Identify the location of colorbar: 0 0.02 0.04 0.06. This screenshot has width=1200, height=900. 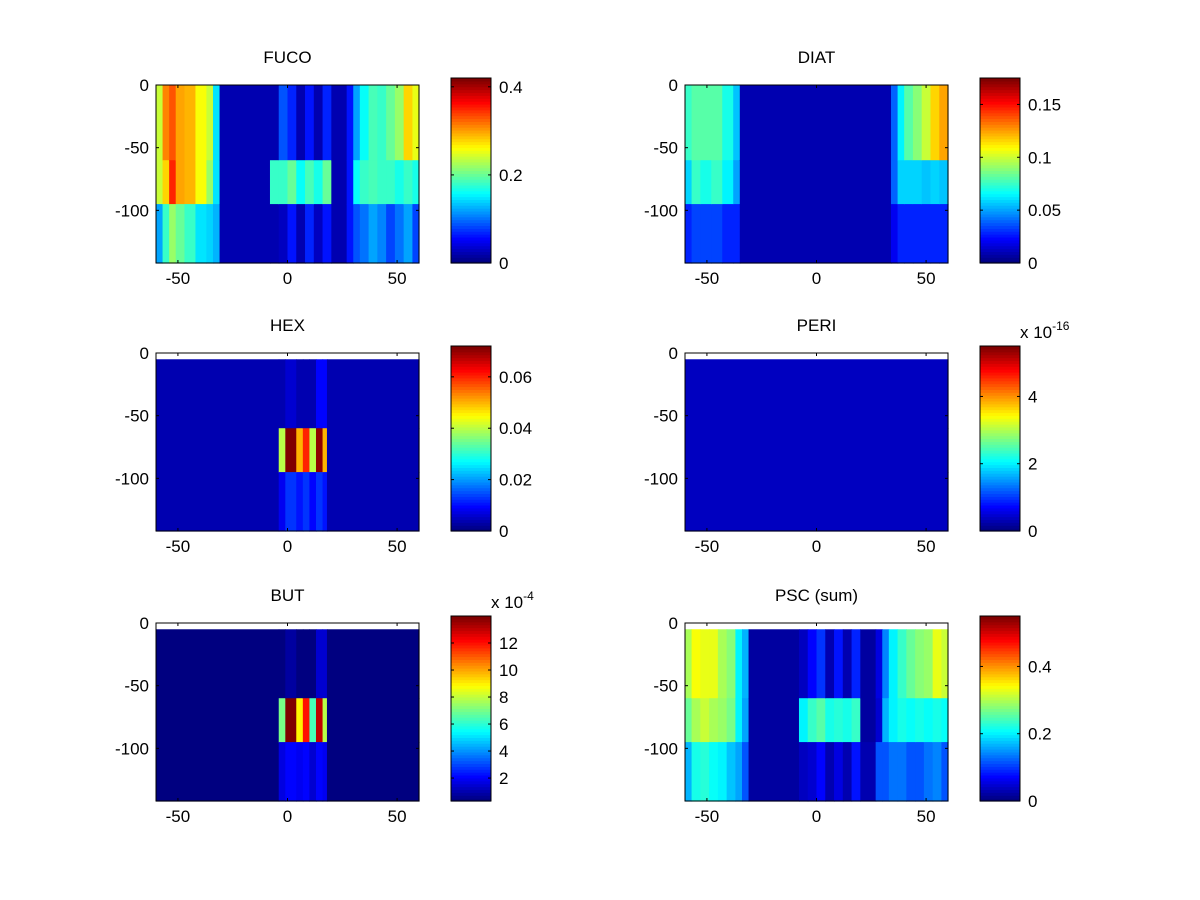
(491, 443).